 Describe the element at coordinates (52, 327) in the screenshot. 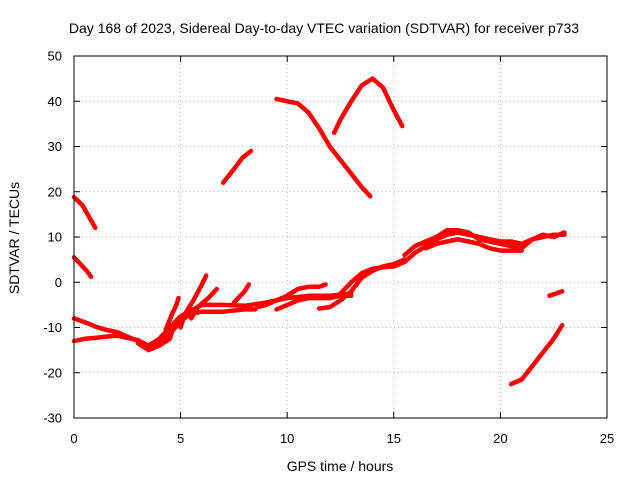

I see `y-tick-label: -10` at that location.